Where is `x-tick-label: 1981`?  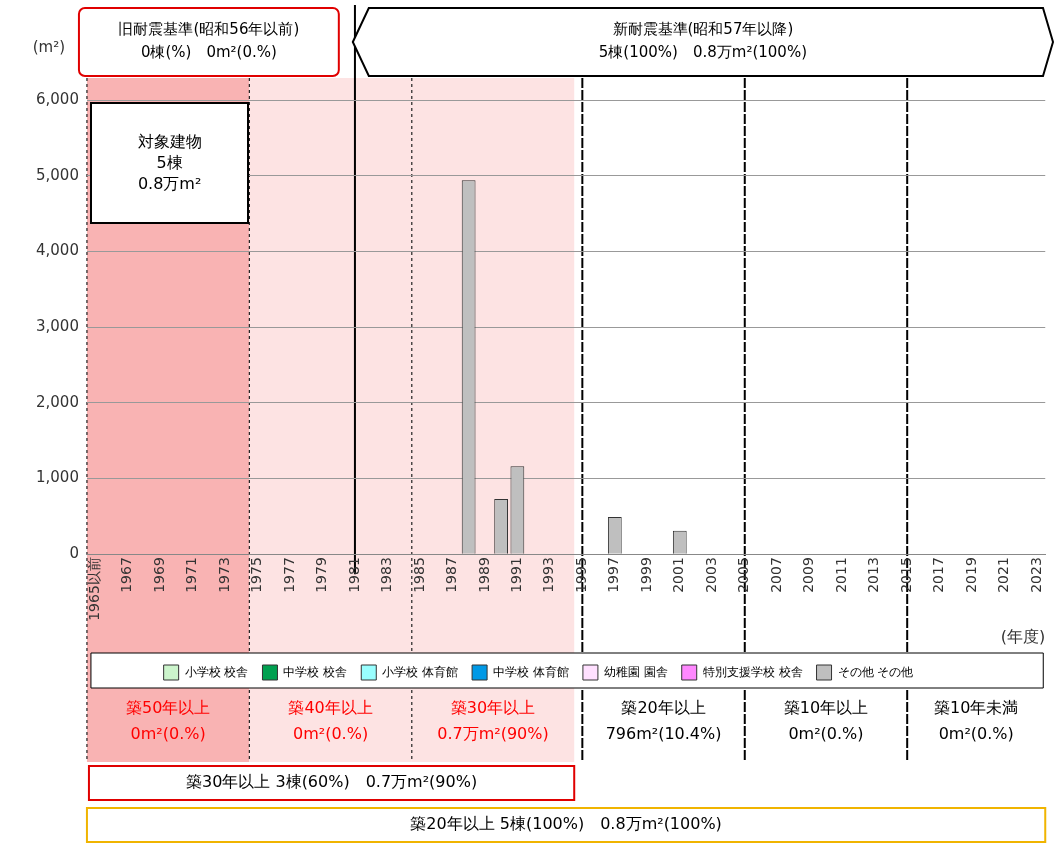 x-tick-label: 1981 is located at coordinates (353, 575).